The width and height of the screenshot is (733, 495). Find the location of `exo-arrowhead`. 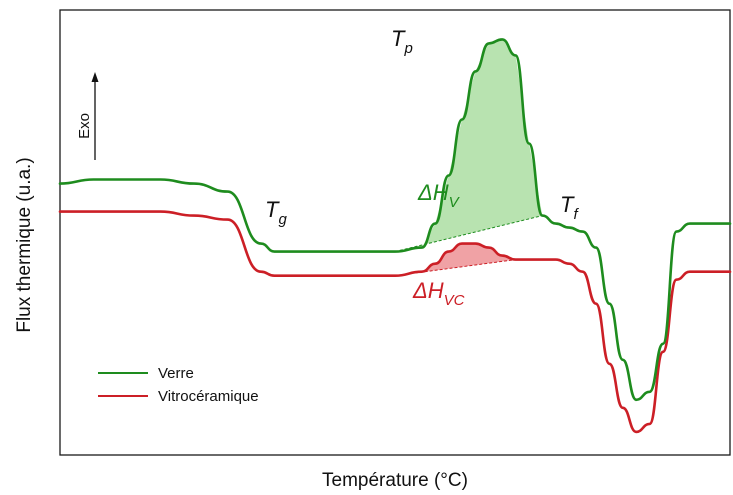

exo-arrowhead is located at coordinates (95, 77).